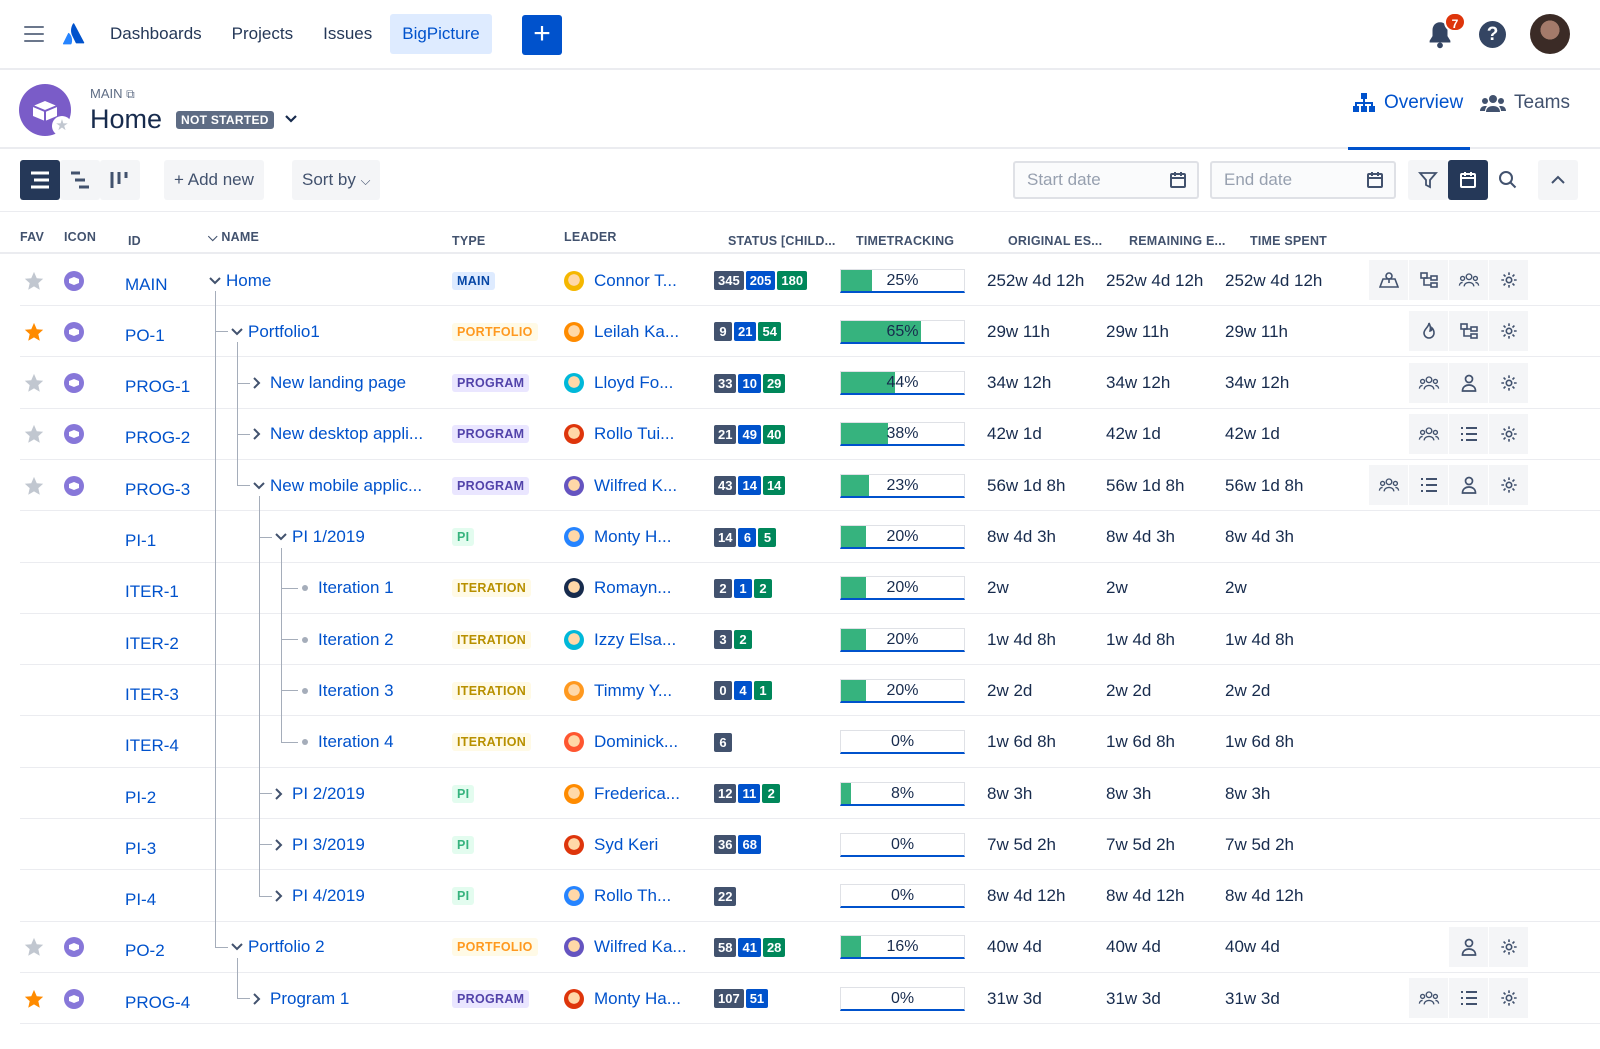 The height and width of the screenshot is (1049, 1600). I want to click on row-id-link: PROG-3, so click(158, 489).